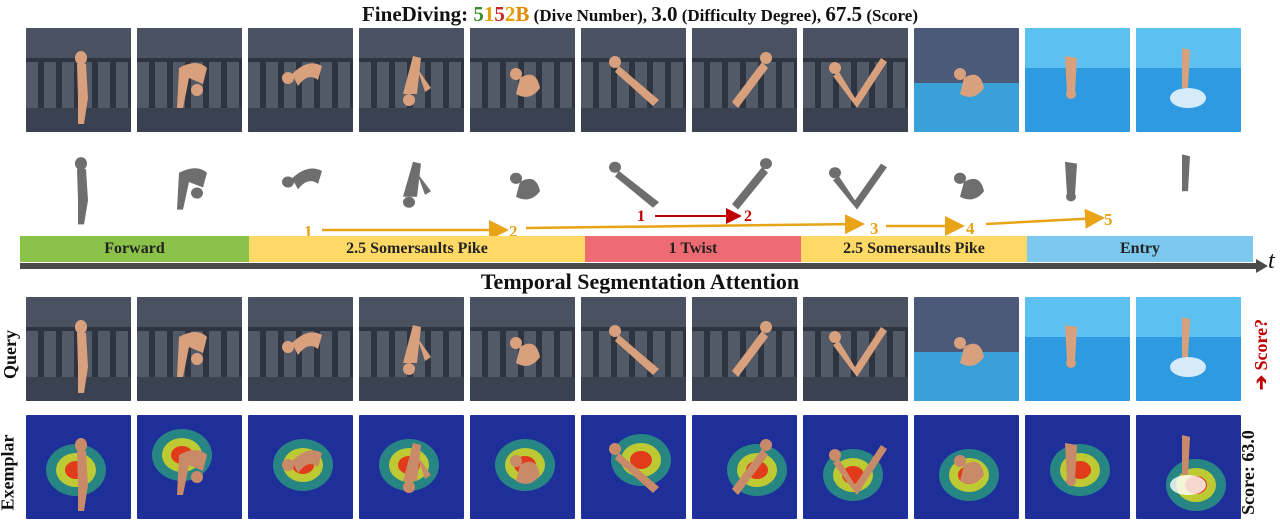  I want to click on time-axis-arrowhead, so click(1262, 266).